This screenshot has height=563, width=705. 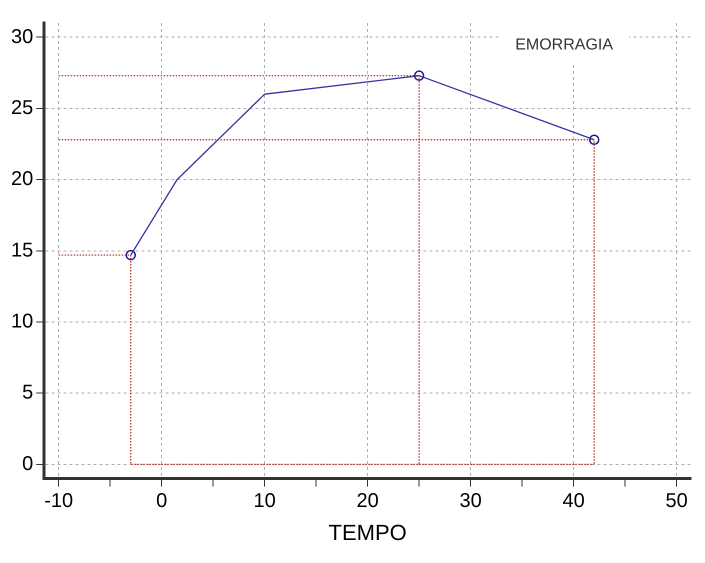 I want to click on y-tick-label: 10, so click(x=22, y=321).